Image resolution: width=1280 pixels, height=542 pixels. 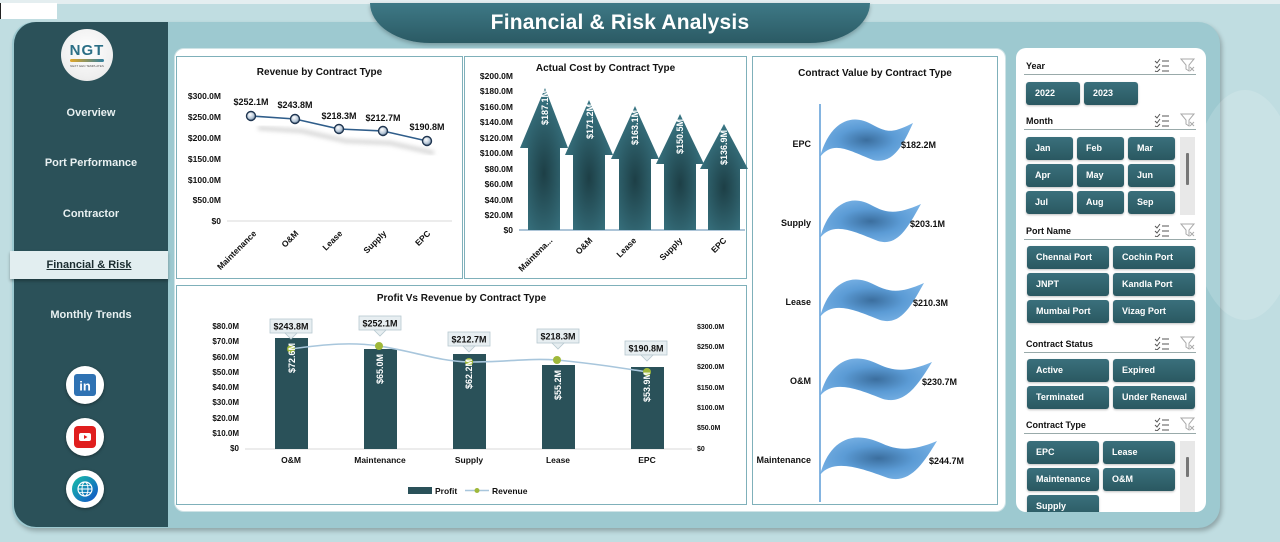 I want to click on slicer-port-vizag: Vizag Port, so click(x=1154, y=311).